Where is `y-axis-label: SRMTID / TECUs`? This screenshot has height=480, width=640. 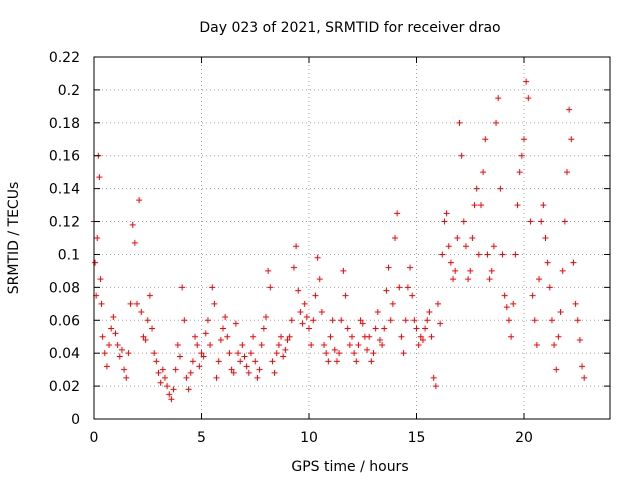
y-axis-label: SRMTID / TECUs is located at coordinates (14, 238).